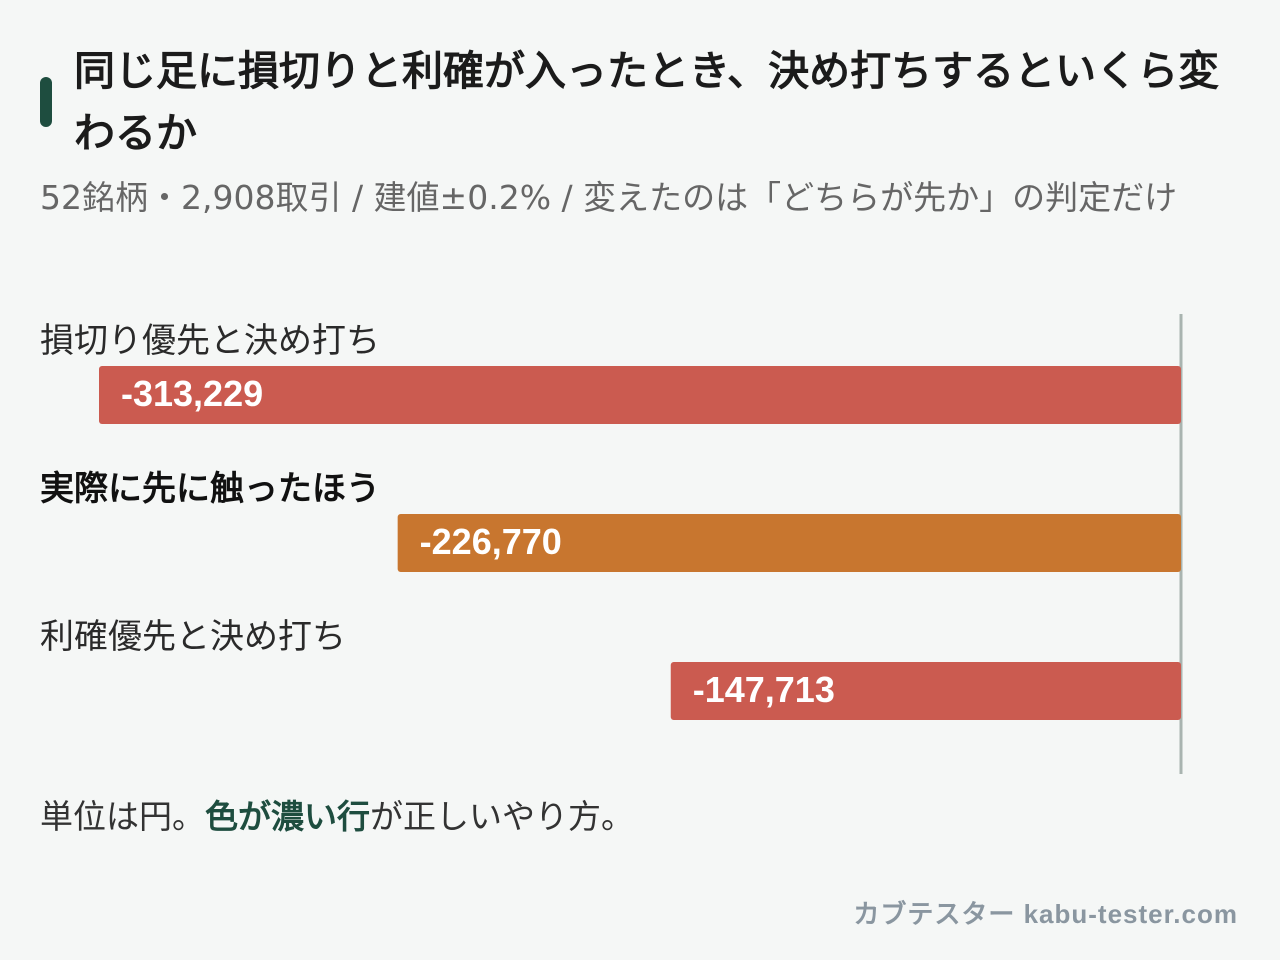 The image size is (1280, 960). What do you see at coordinates (635, 817) in the screenshot?
I see `chart-note: 単位は円。色が濃い行が正しいやり方。` at bounding box center [635, 817].